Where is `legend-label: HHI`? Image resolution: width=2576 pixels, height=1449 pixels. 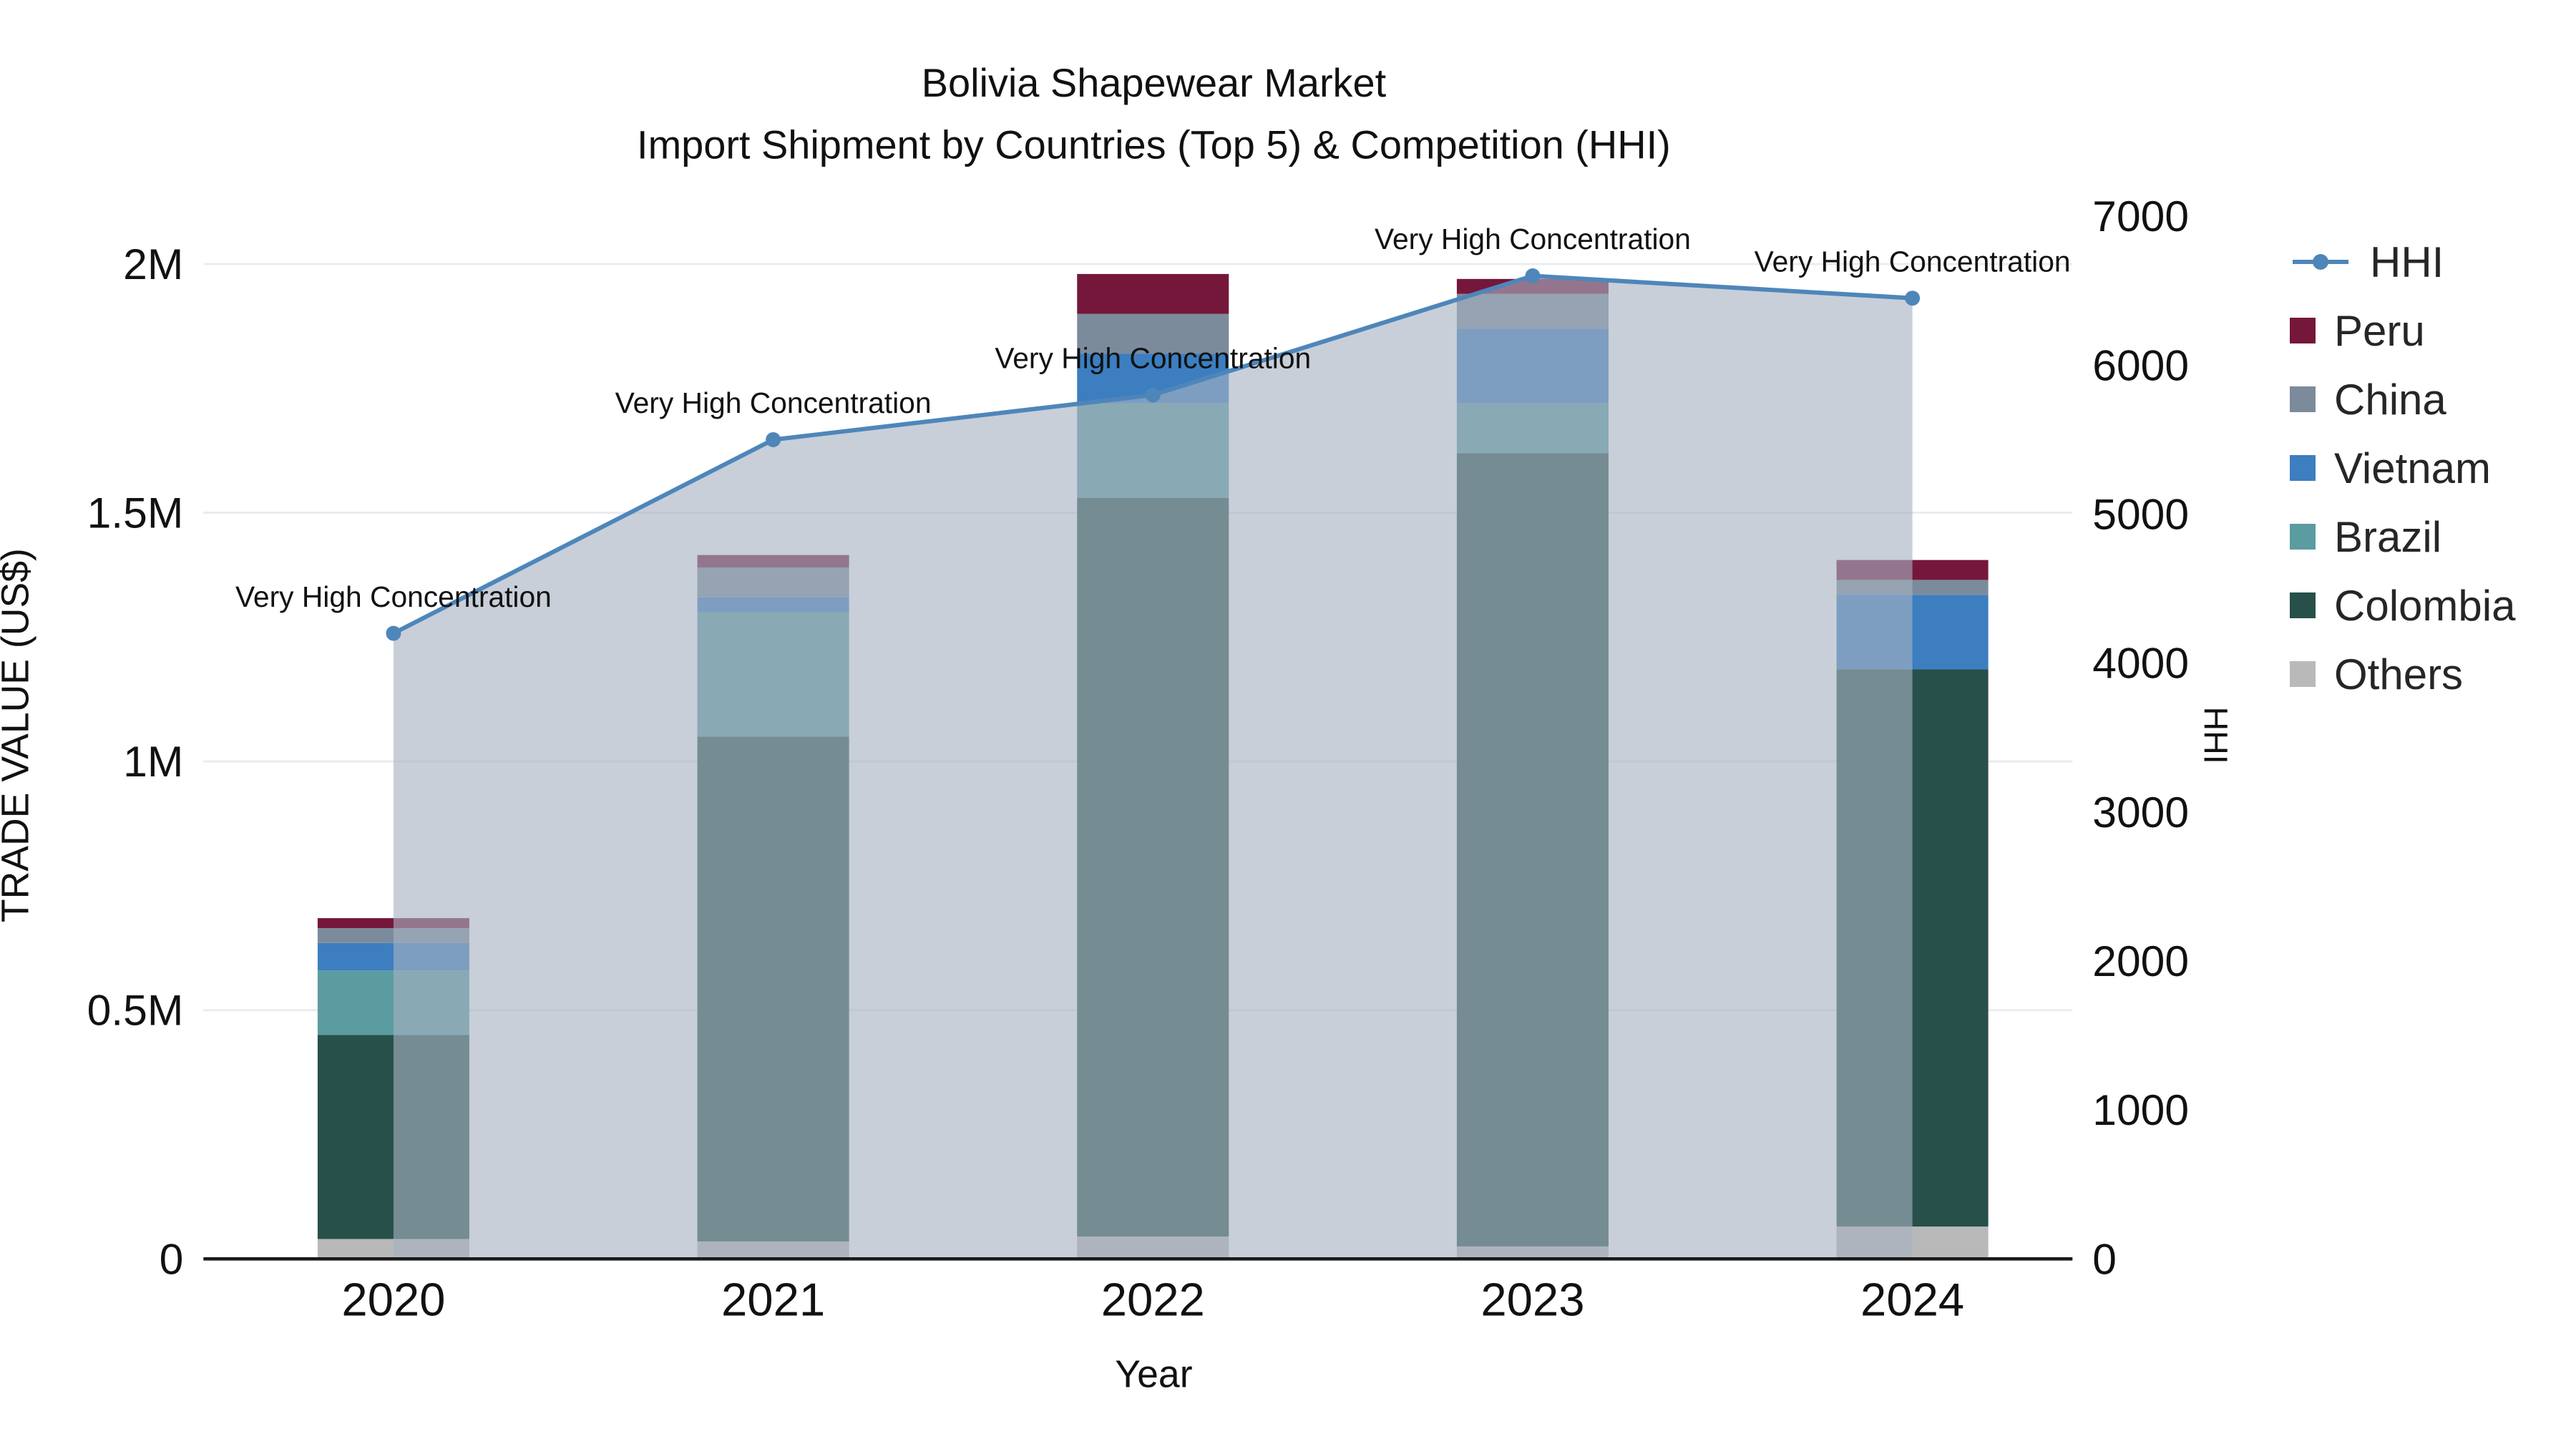
legend-label: HHI is located at coordinates (2407, 262).